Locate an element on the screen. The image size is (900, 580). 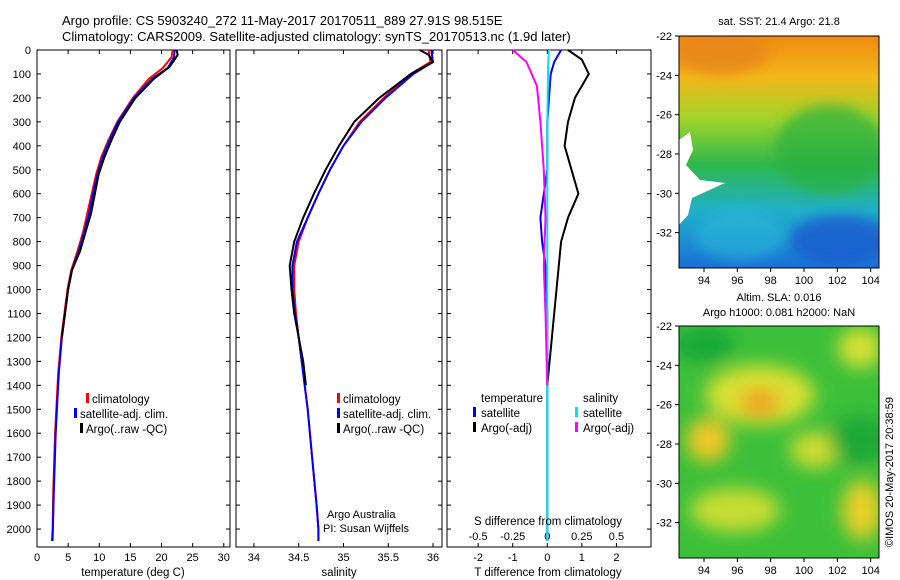
t-difference-axis-label: T difference from climatology is located at coordinates (547, 573).